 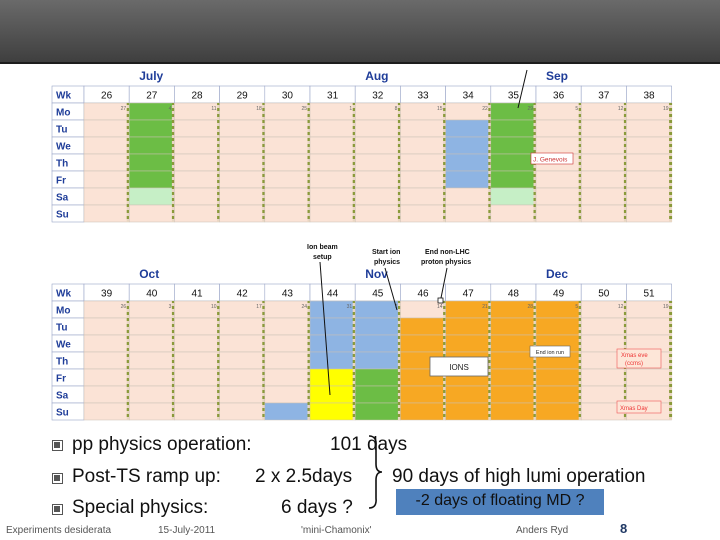 I want to click on month-label-sep: Sep, so click(x=557, y=76).